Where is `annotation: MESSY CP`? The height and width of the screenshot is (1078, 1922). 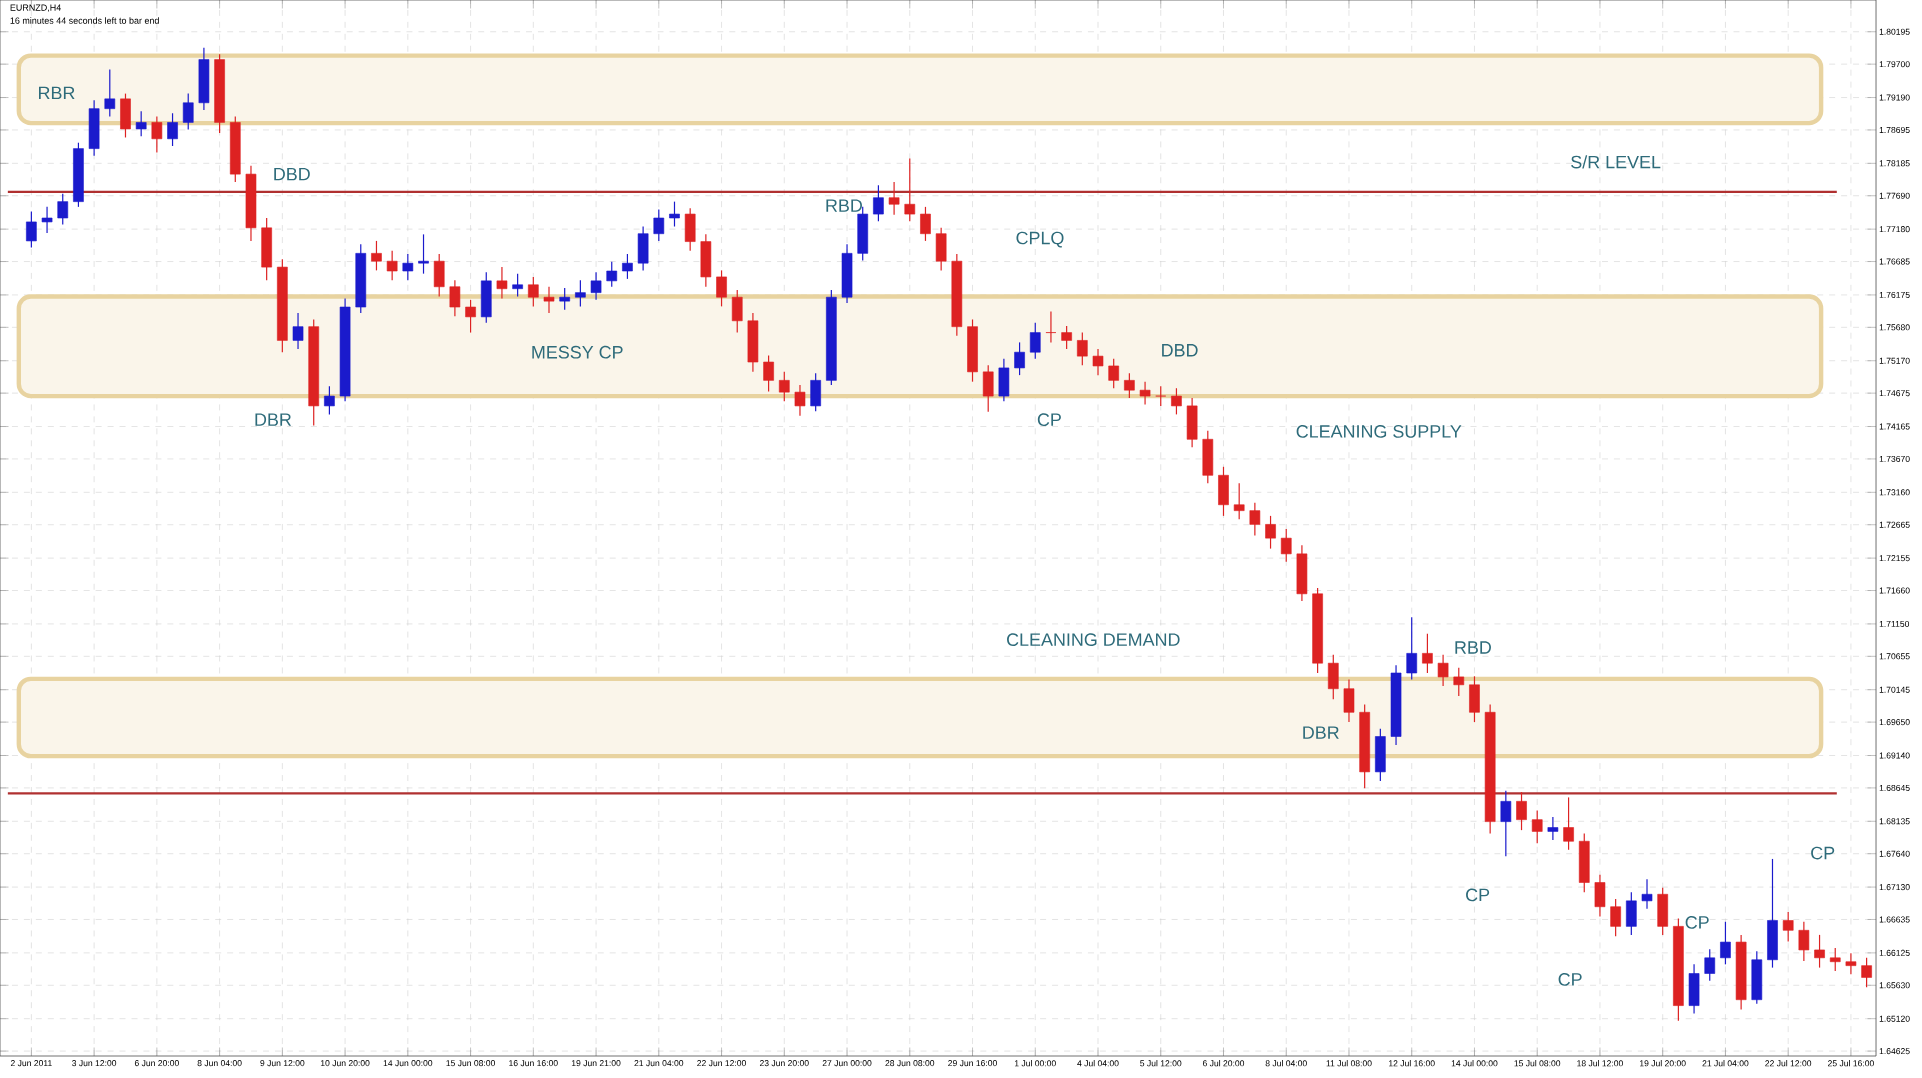
annotation: MESSY CP is located at coordinates (577, 352).